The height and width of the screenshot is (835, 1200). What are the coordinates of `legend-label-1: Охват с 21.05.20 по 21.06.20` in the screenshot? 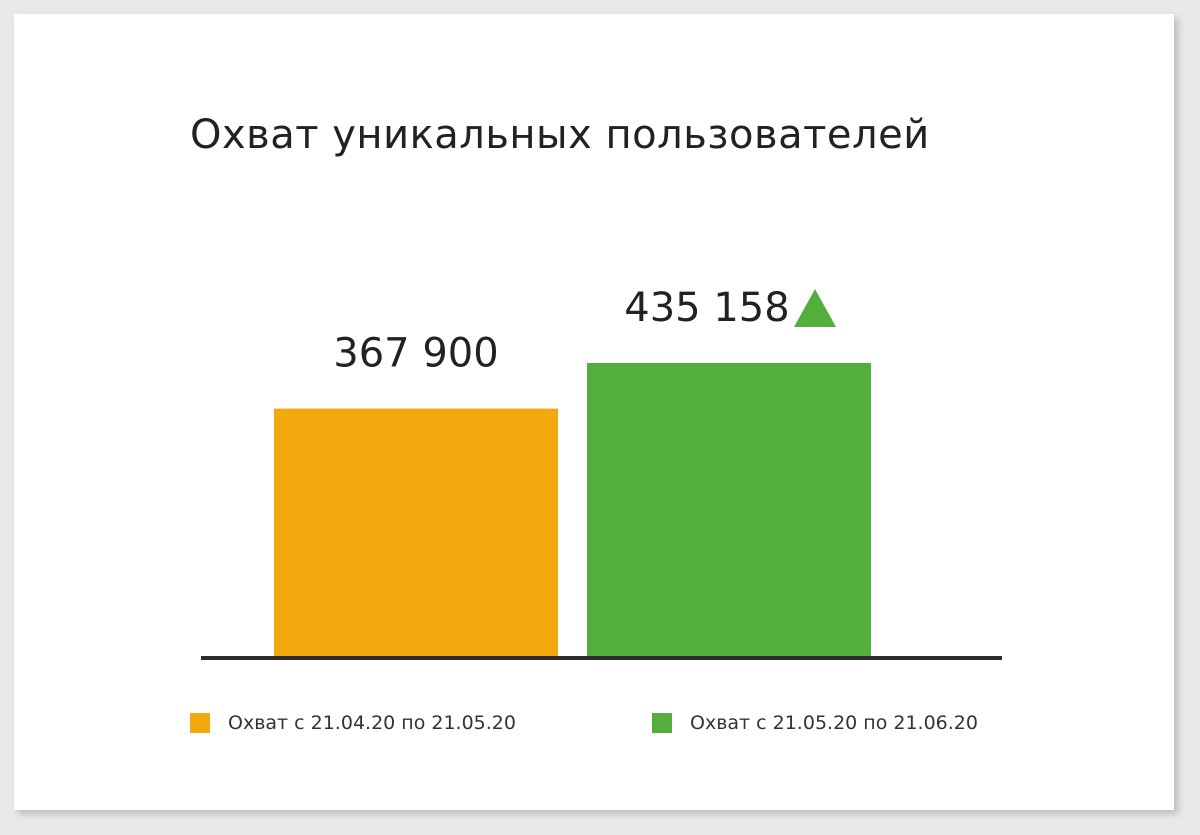 It's located at (834, 723).